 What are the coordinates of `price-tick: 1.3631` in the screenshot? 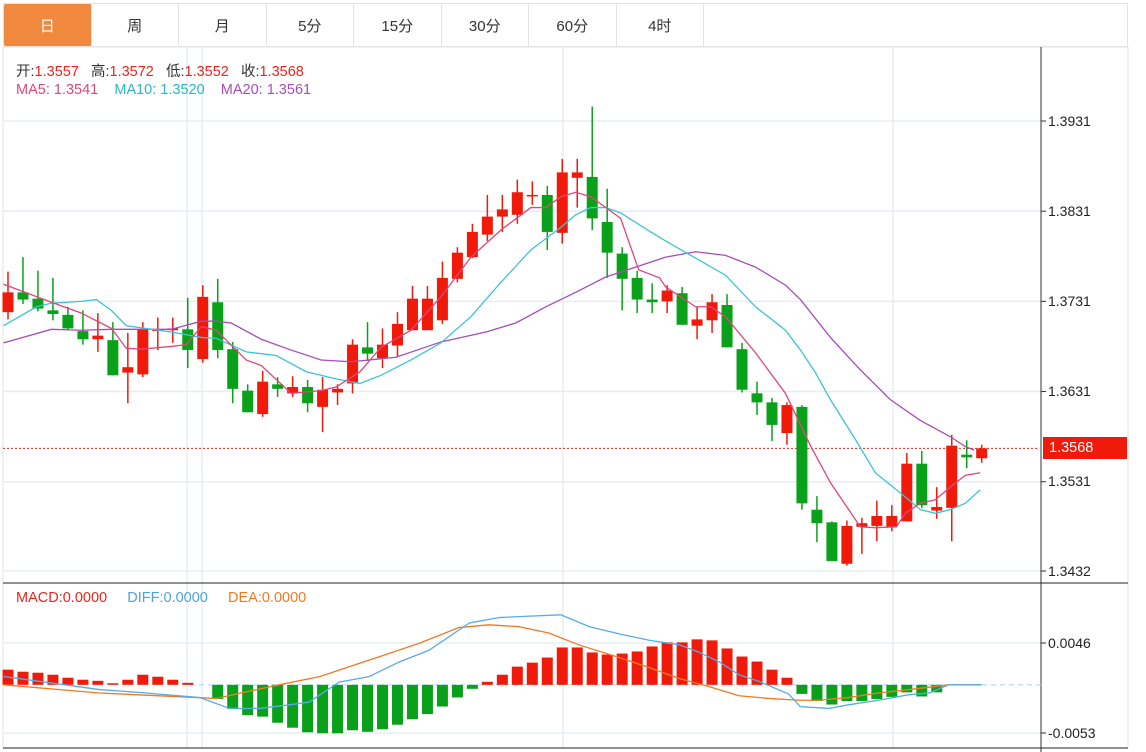 It's located at (1069, 391).